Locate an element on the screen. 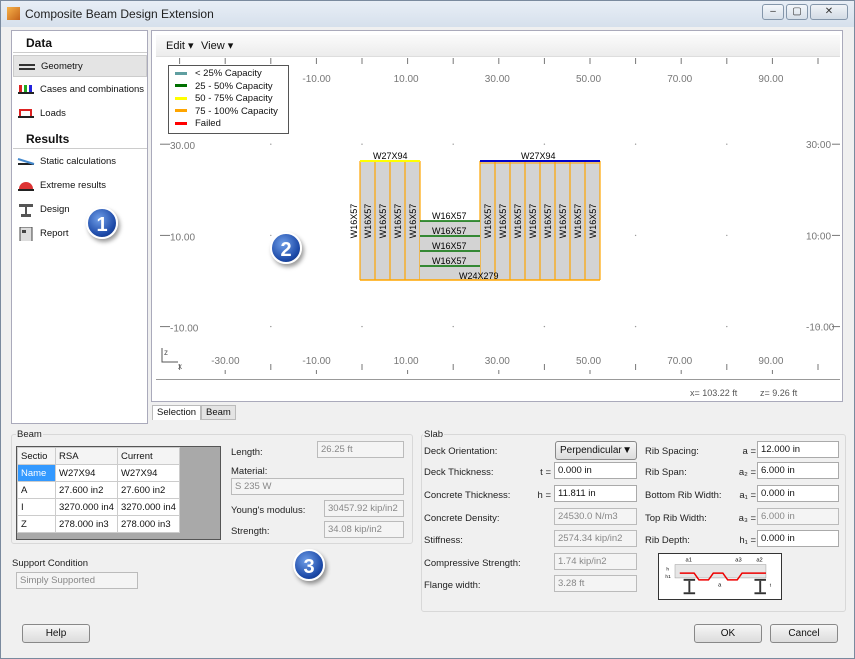  edit-menu: Edit ▾ is located at coordinates (180, 46).